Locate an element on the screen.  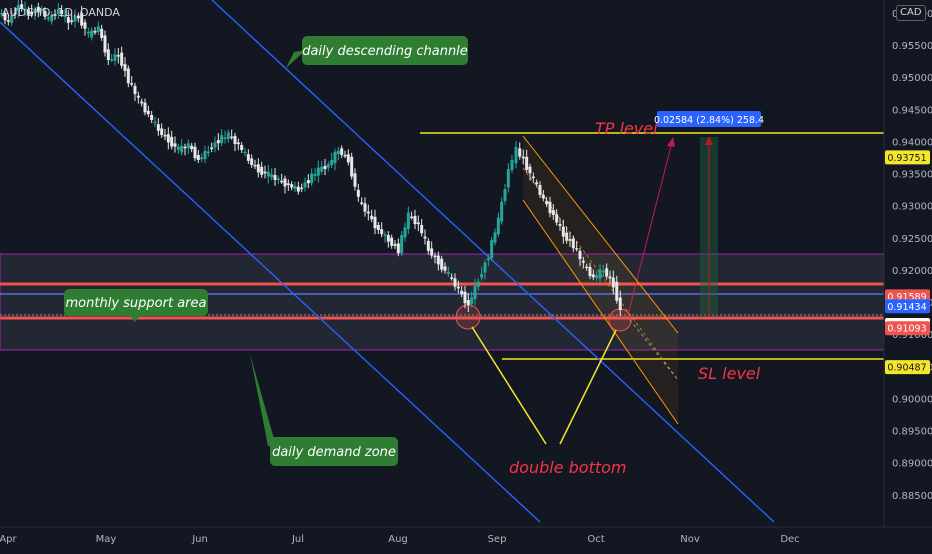
time-tick-label: Oct is located at coordinates (595, 539).